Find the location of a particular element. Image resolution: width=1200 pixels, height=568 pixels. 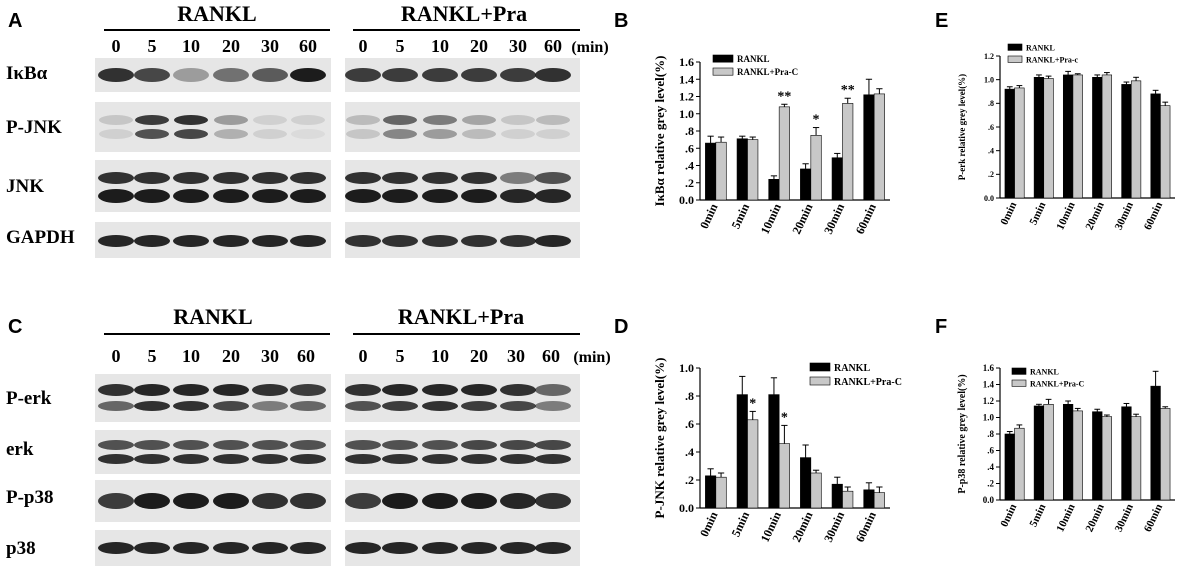

category-label: 5min is located at coordinates (741, 216).